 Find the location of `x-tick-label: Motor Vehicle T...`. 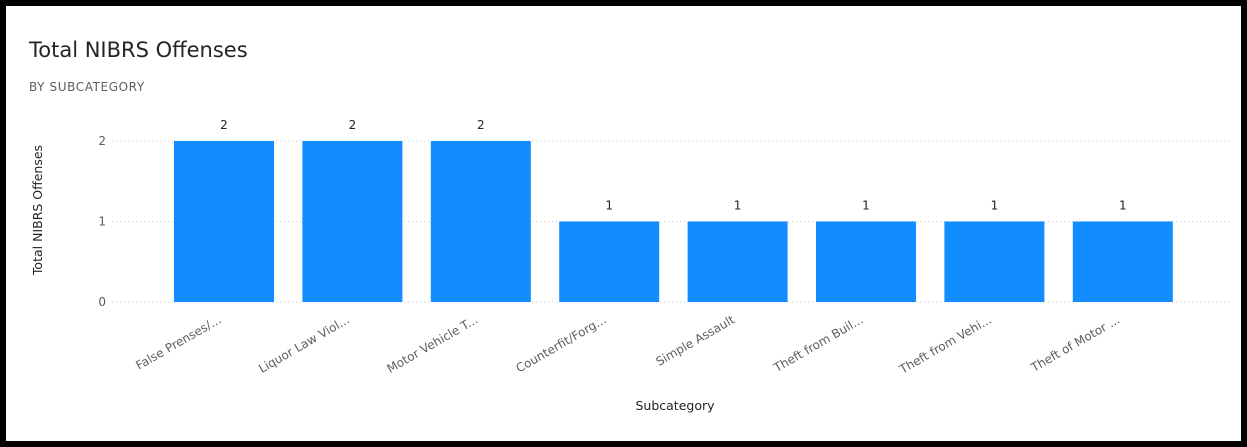

x-tick-label: Motor Vehicle T... is located at coordinates (432, 343).